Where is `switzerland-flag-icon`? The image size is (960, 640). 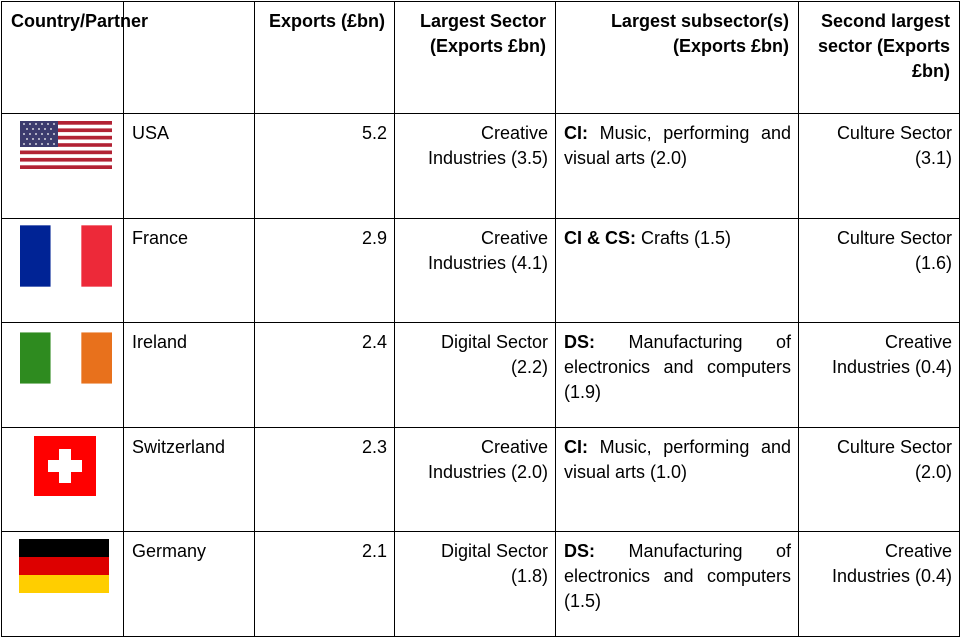 switzerland-flag-icon is located at coordinates (65, 465).